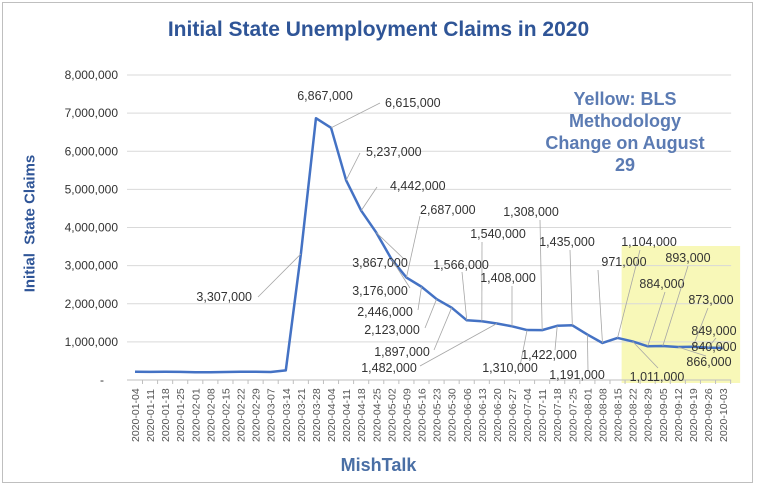 Image resolution: width=757 pixels, height=487 pixels. Describe the element at coordinates (317, 415) in the screenshot. I see `x-tick-label: 2020-03-28` at that location.